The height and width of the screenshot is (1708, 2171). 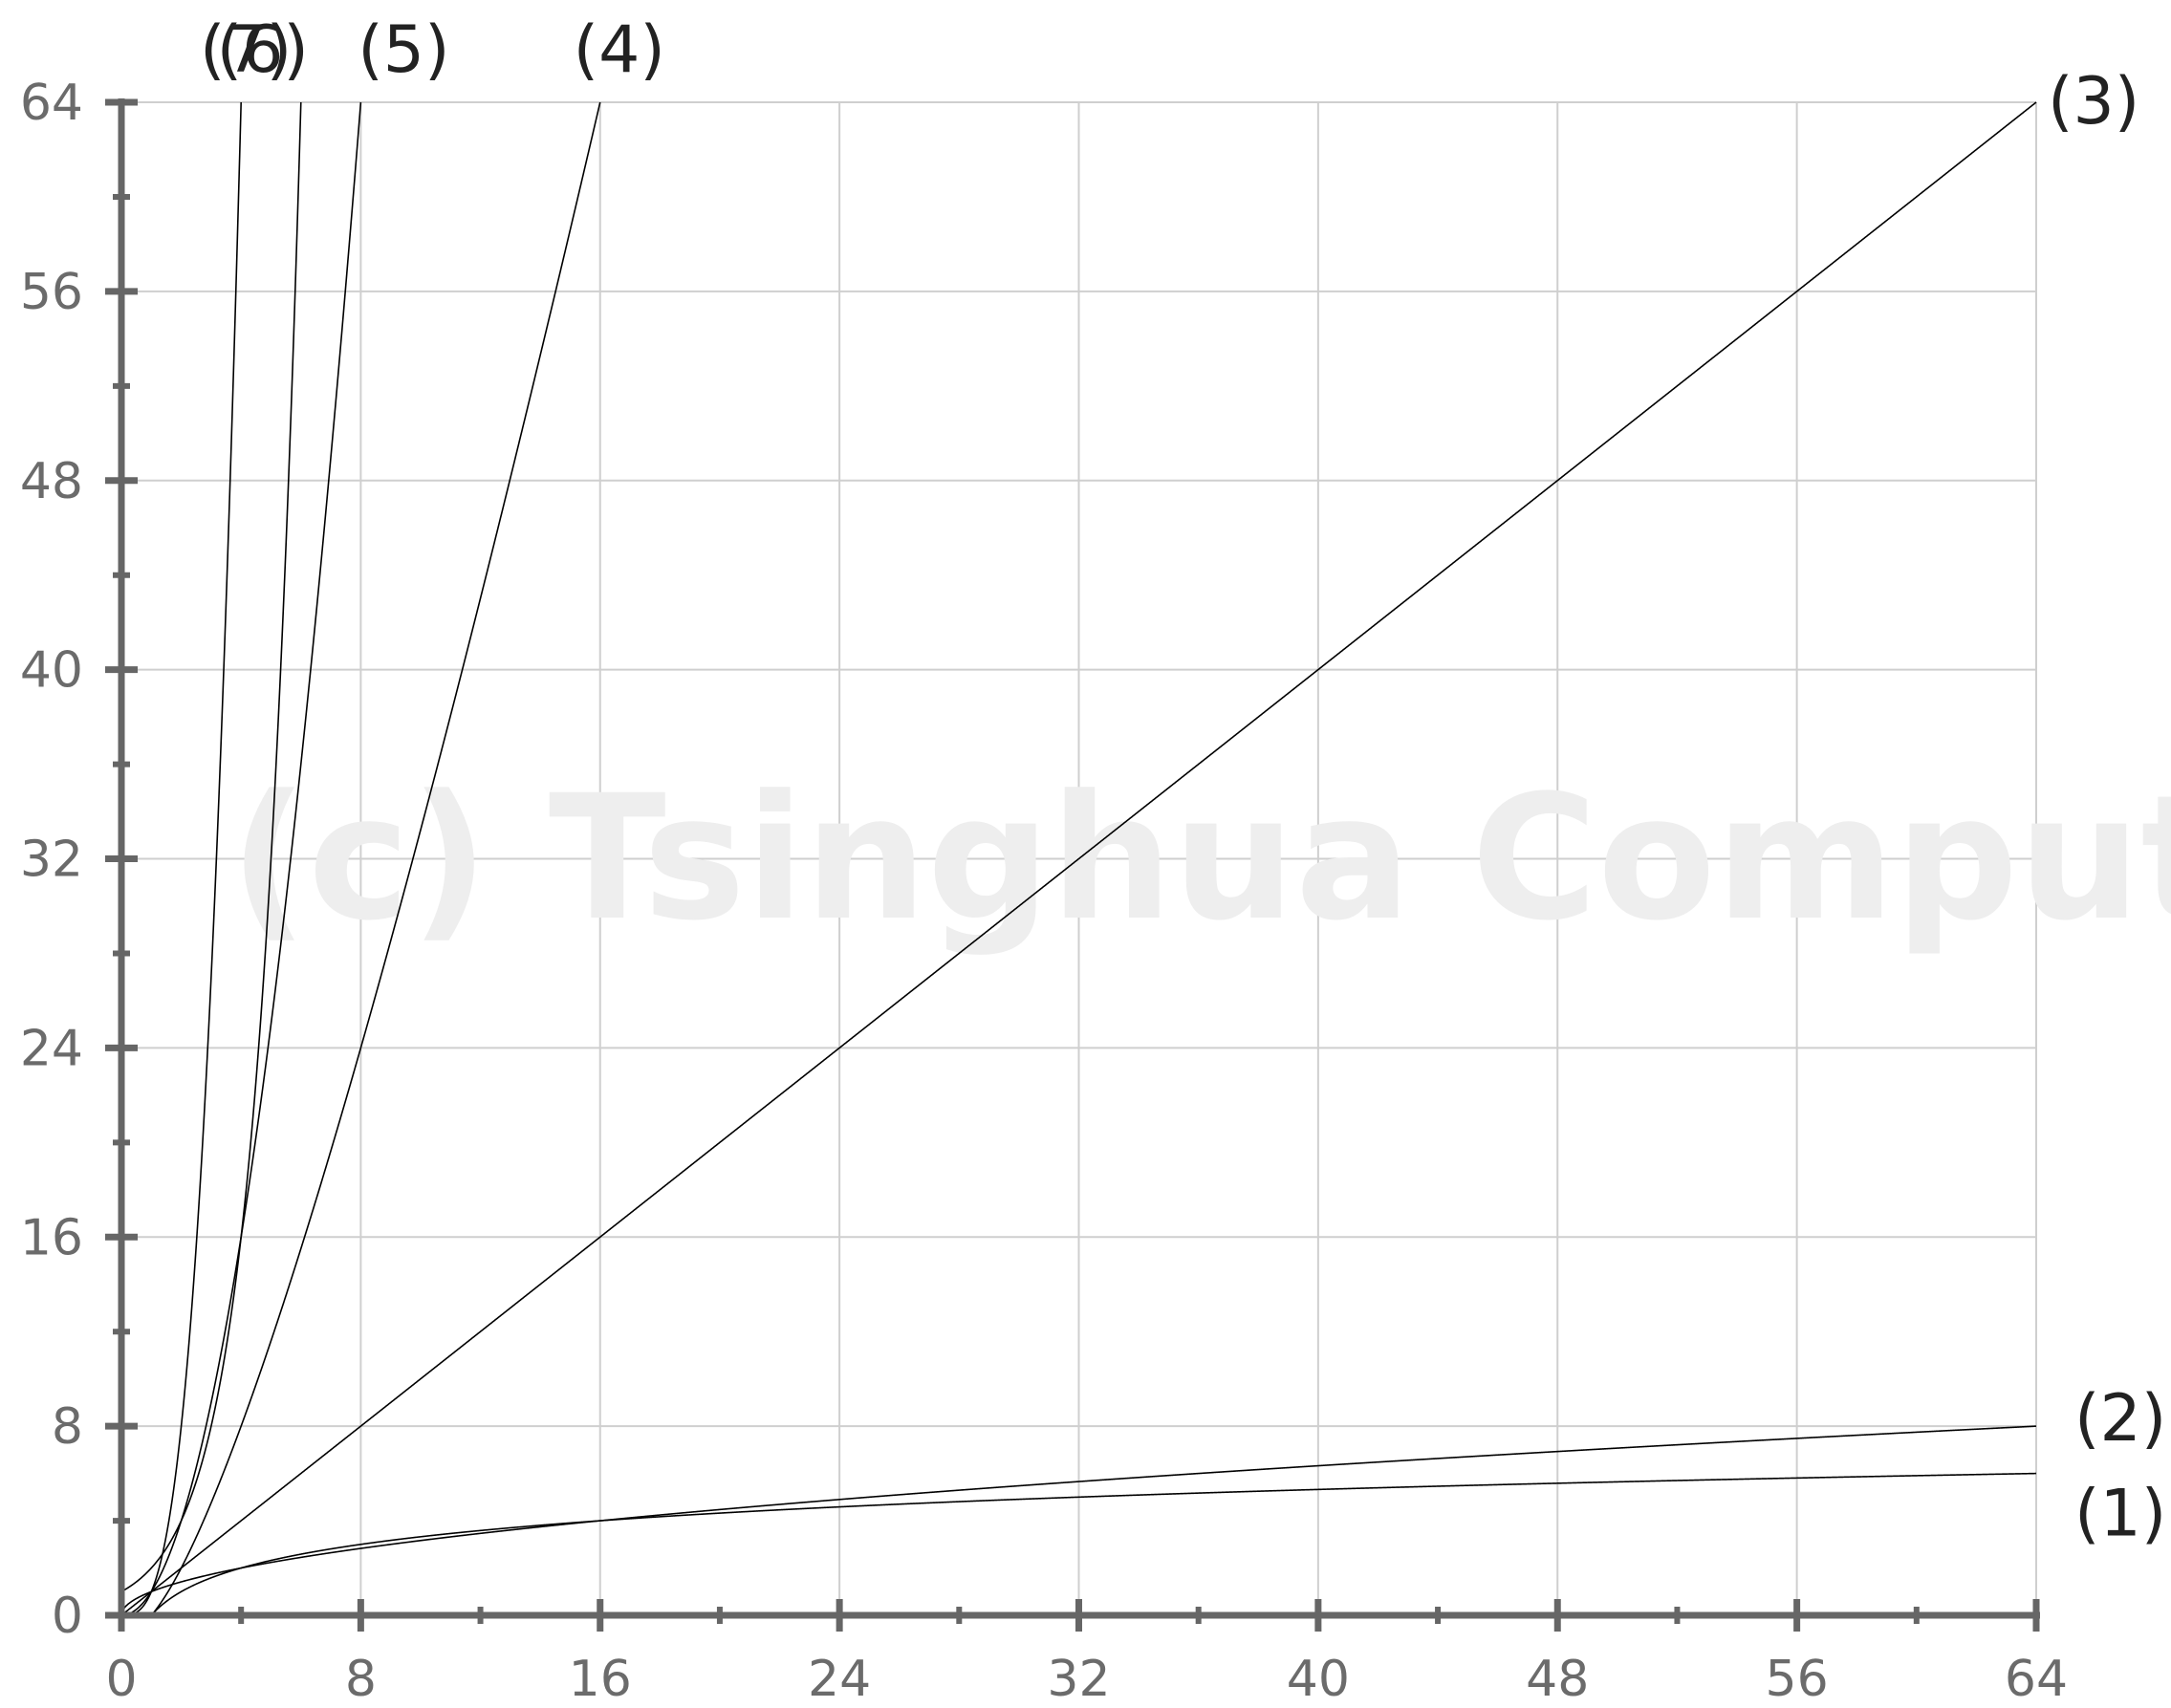 I want to click on x-tick-label: 56, so click(x=1797, y=1679).